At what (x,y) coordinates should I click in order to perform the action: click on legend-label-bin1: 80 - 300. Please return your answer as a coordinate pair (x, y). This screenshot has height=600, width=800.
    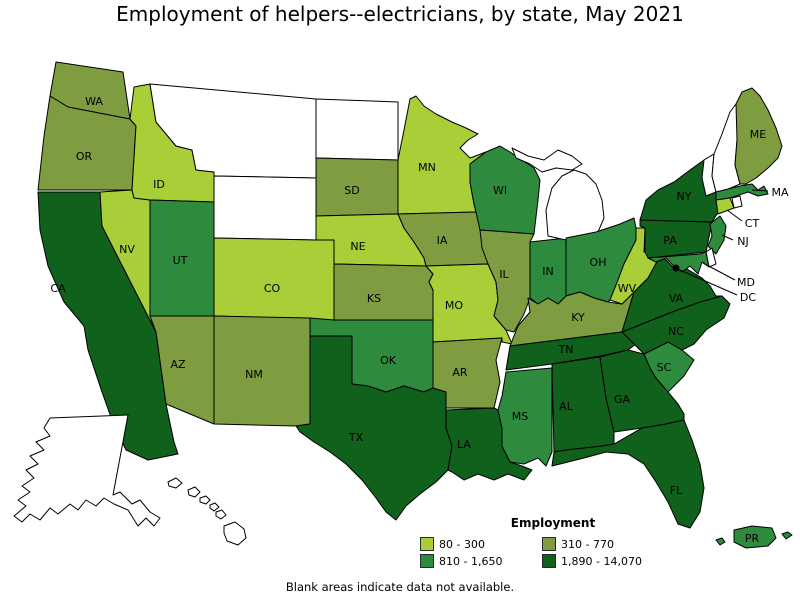
    Looking at the image, I should click on (462, 544).